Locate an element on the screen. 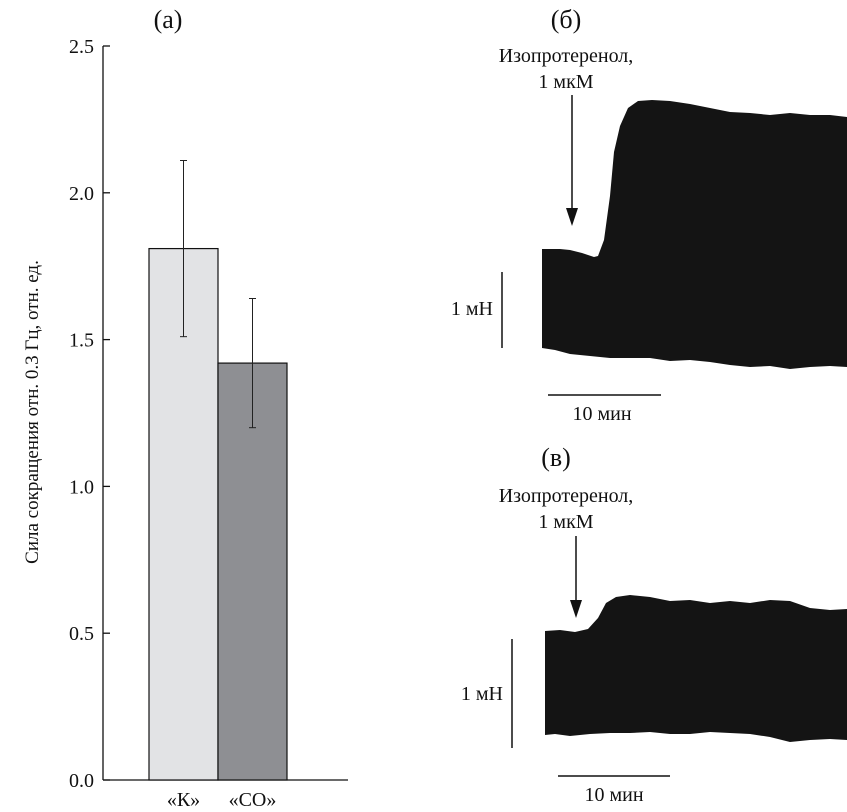 The image size is (847, 812). y-ticks: 0.0 0.5 1.0 1.5 2.0 2.5 is located at coordinates (89, 414).